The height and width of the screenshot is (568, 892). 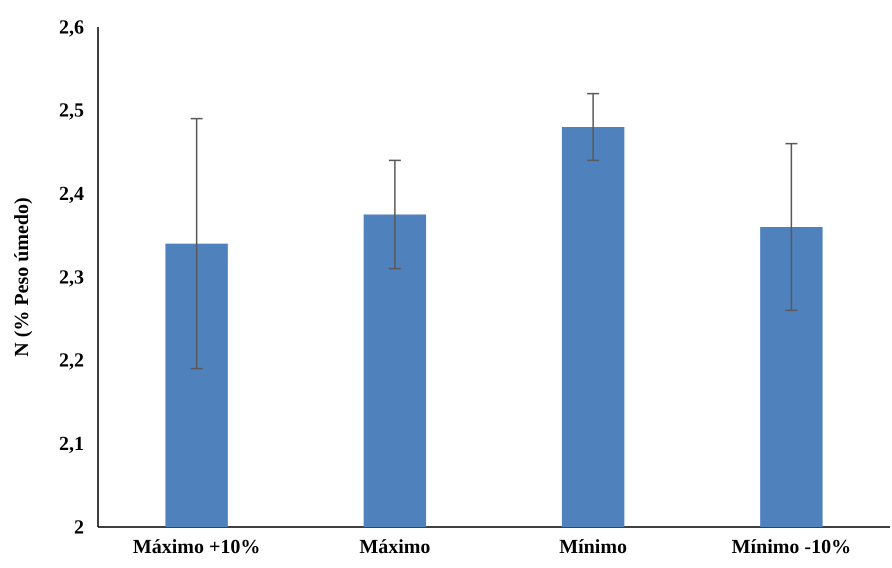 What do you see at coordinates (71, 194) in the screenshot?
I see `y-tick-label: 2,4` at bounding box center [71, 194].